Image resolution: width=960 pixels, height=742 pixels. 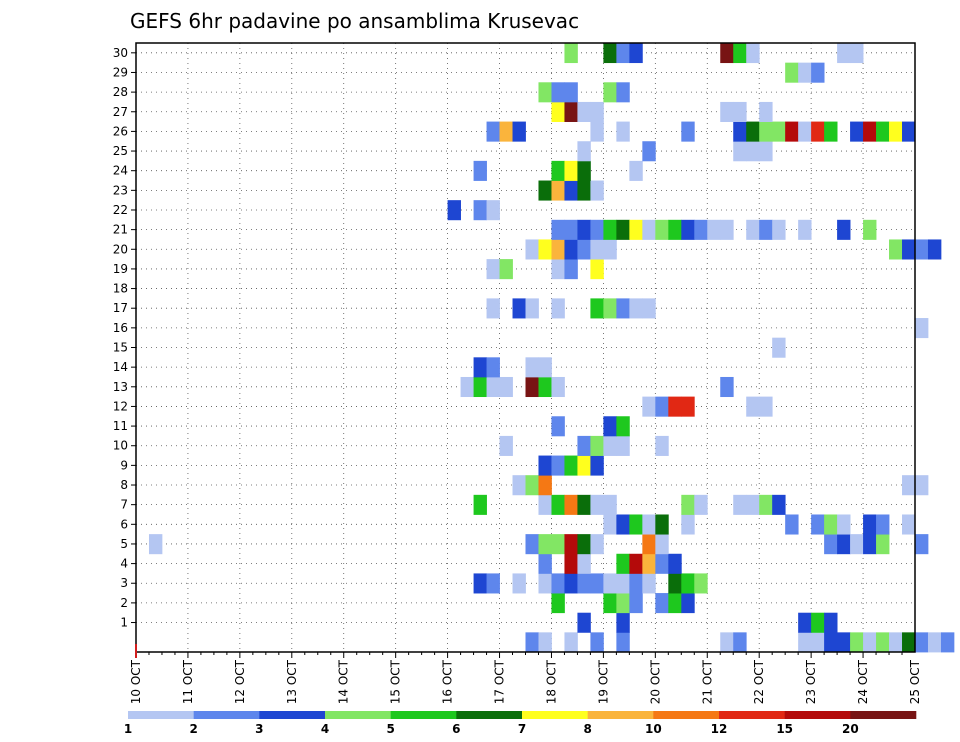 What do you see at coordinates (124, 564) in the screenshot?
I see `y-tick-label: 4` at bounding box center [124, 564].